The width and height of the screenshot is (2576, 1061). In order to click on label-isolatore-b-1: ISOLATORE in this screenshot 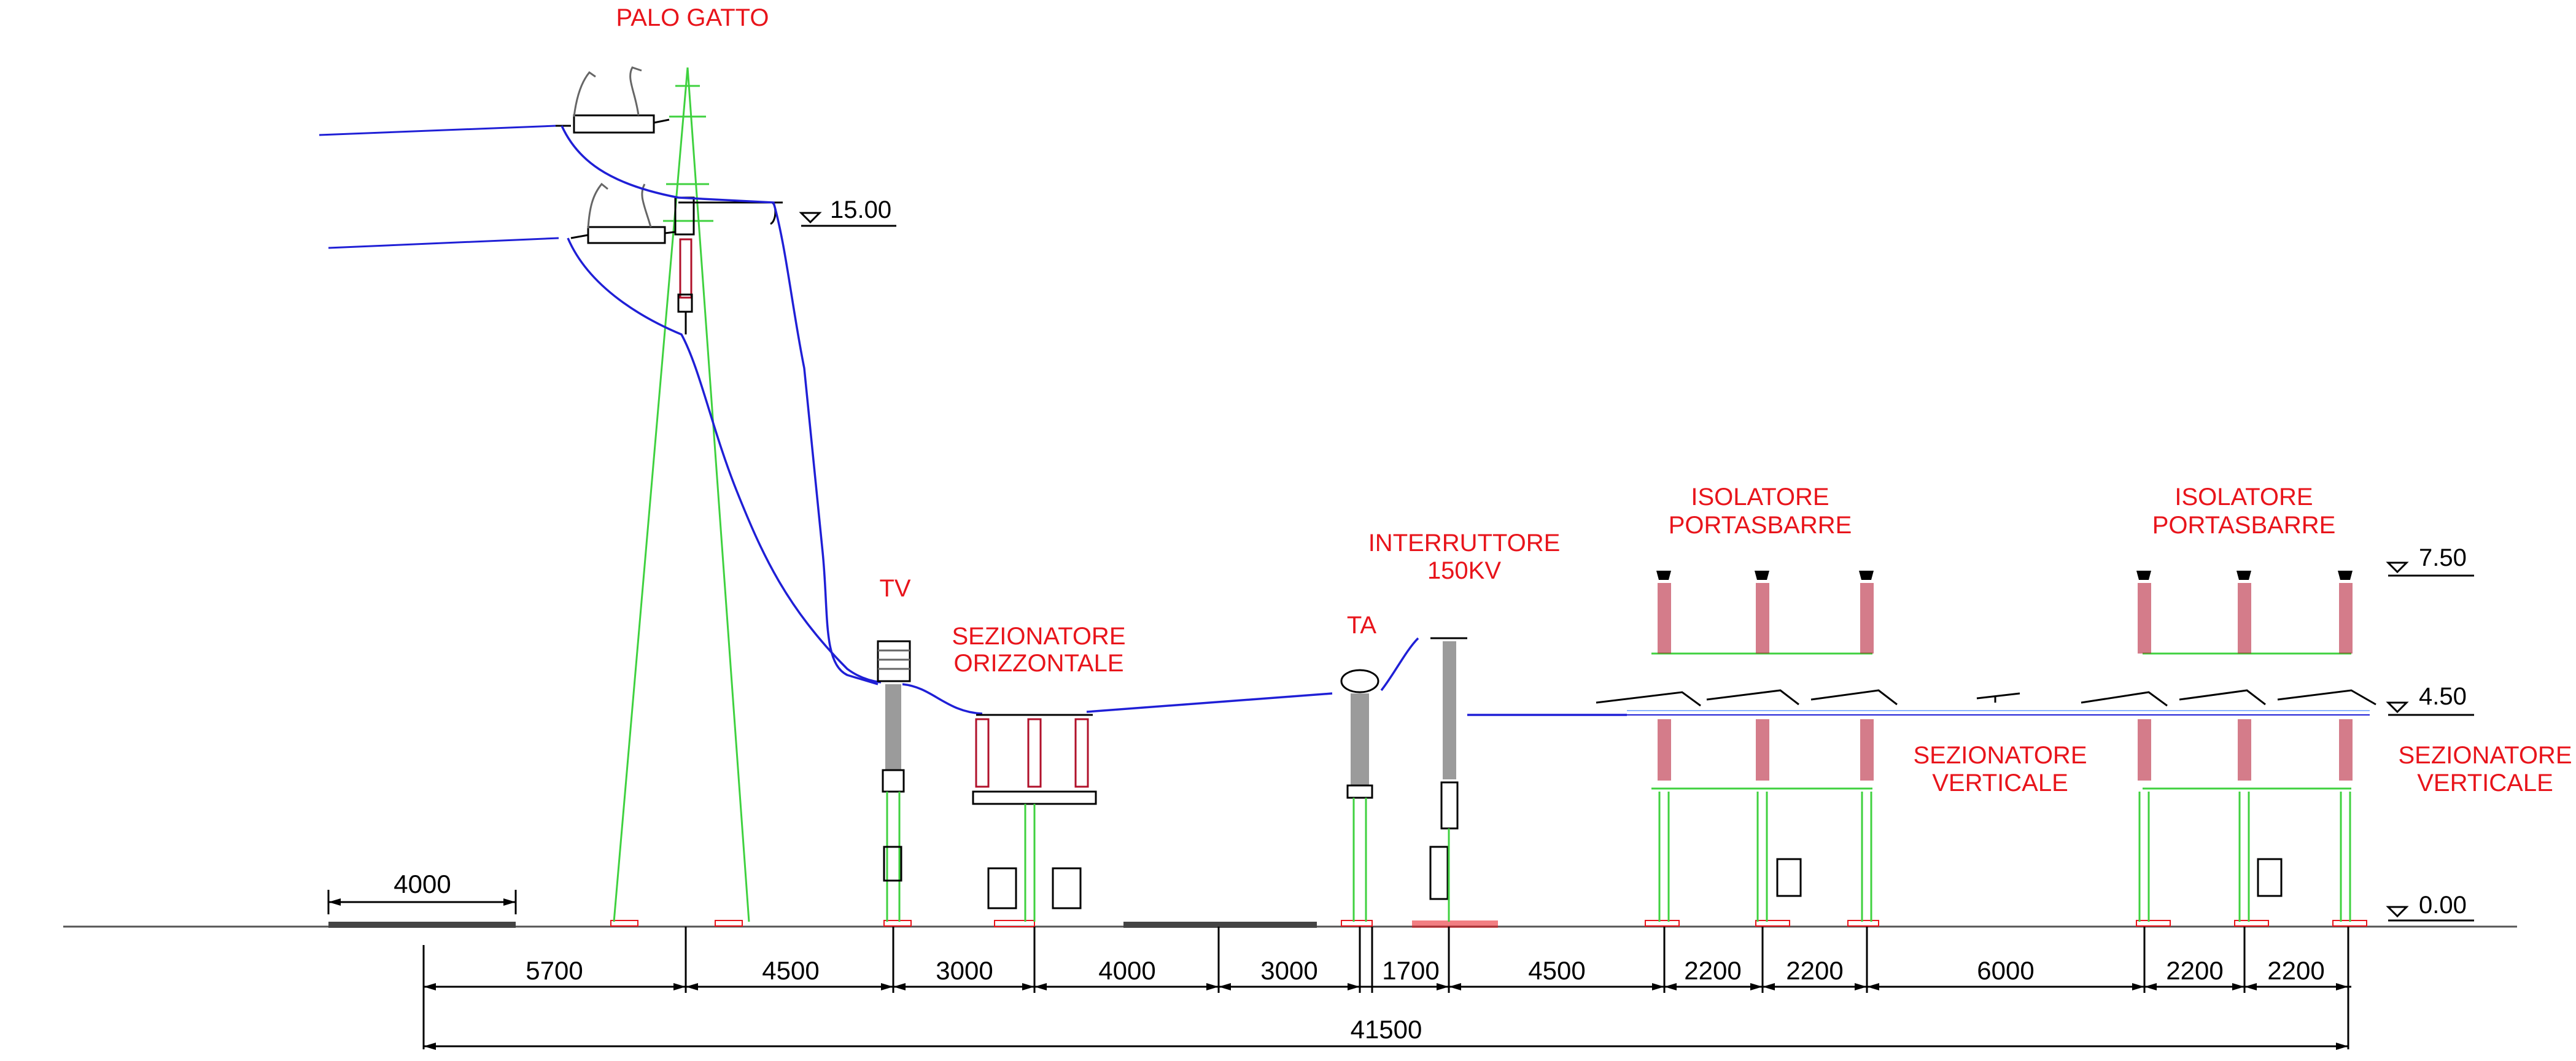, I will do `click(2243, 497)`.